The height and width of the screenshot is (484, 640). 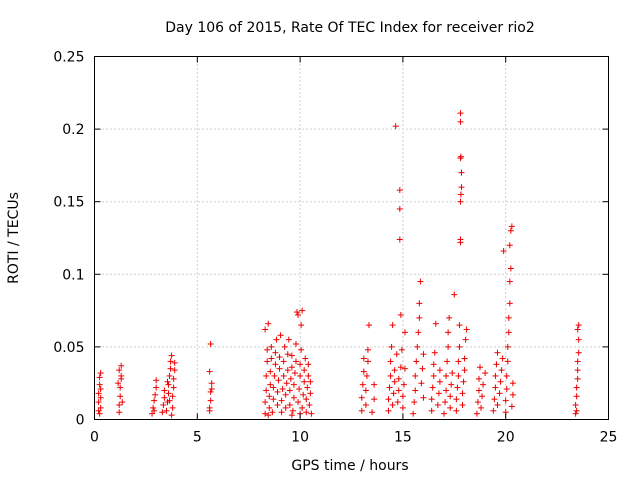 What do you see at coordinates (300, 438) in the screenshot?
I see `x-tick-label: 10` at bounding box center [300, 438].